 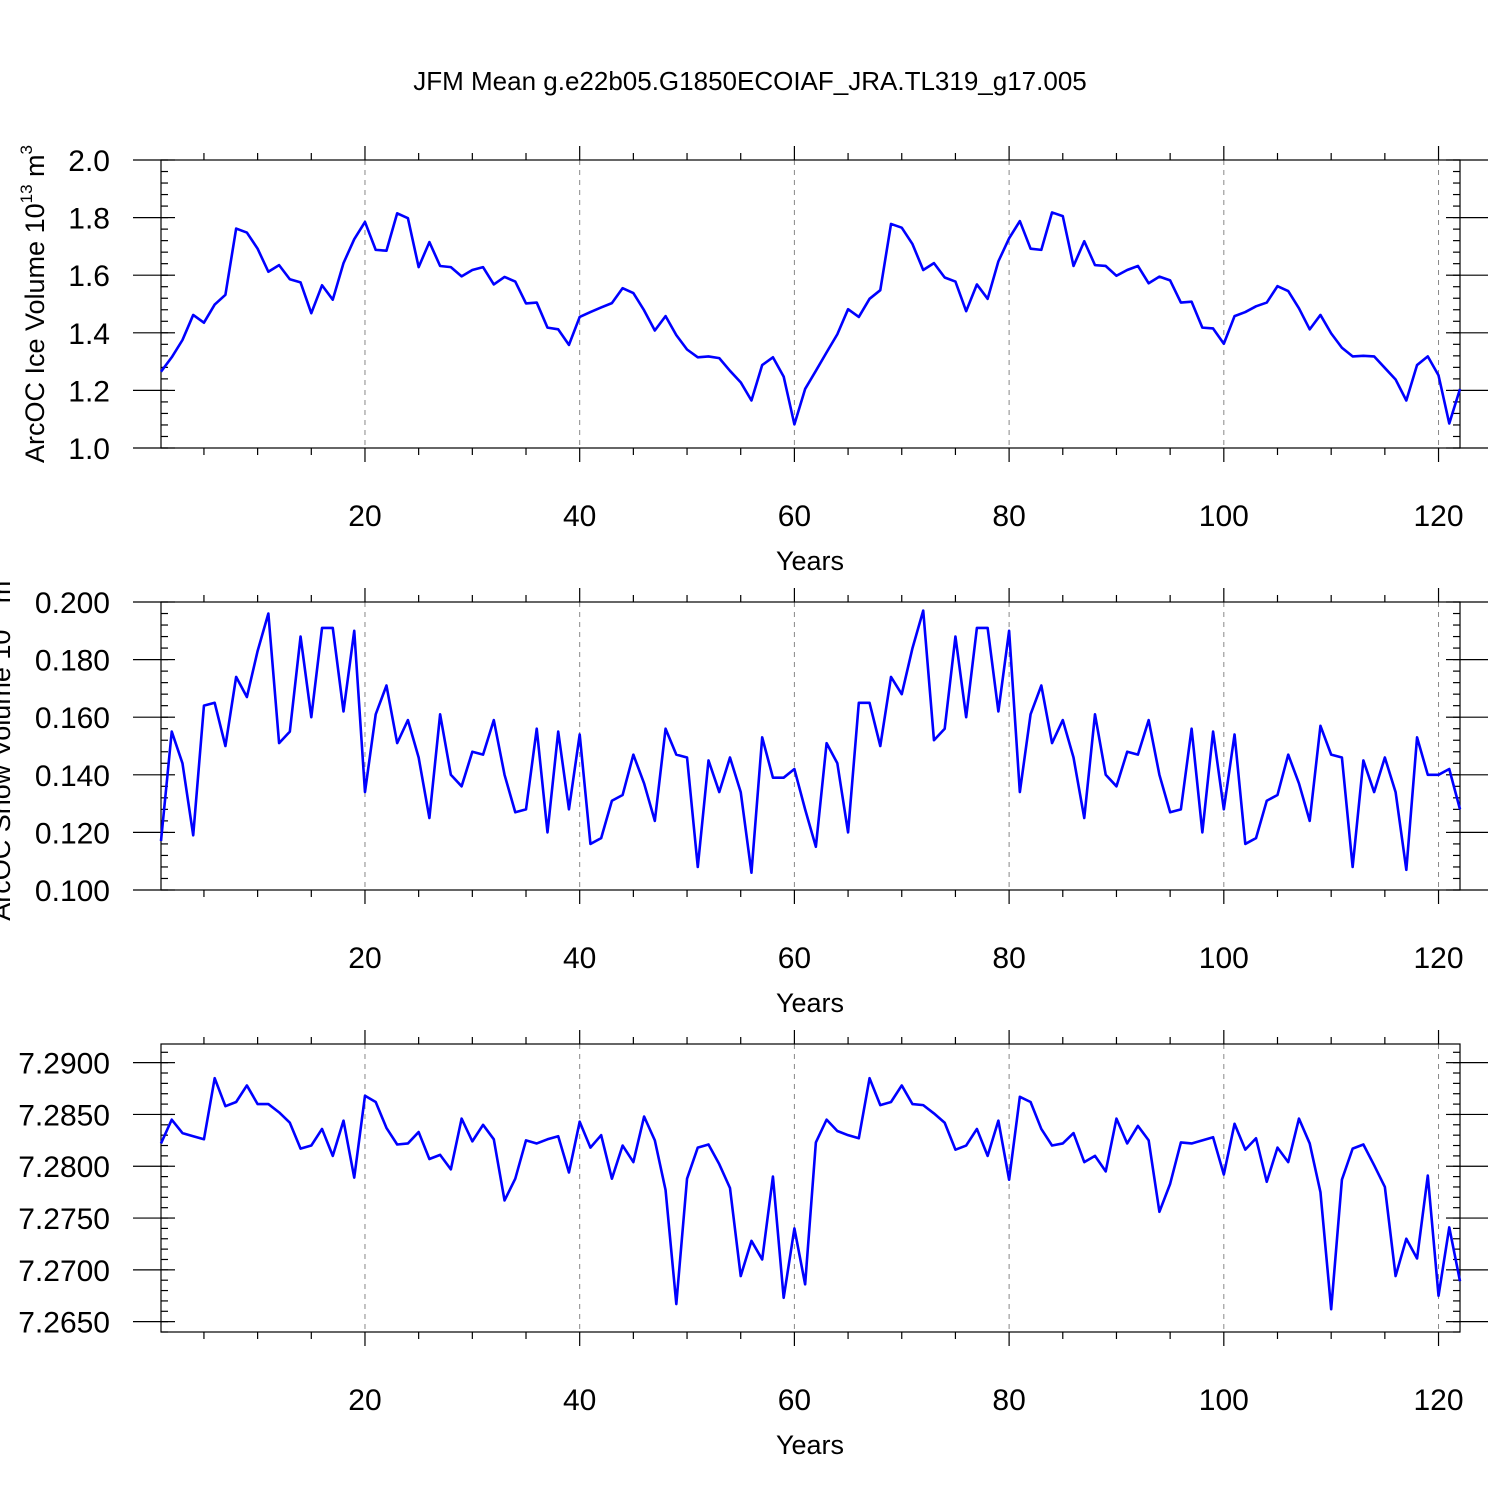 I want to click on y-tick-label: 0.200, so click(x=72, y=603).